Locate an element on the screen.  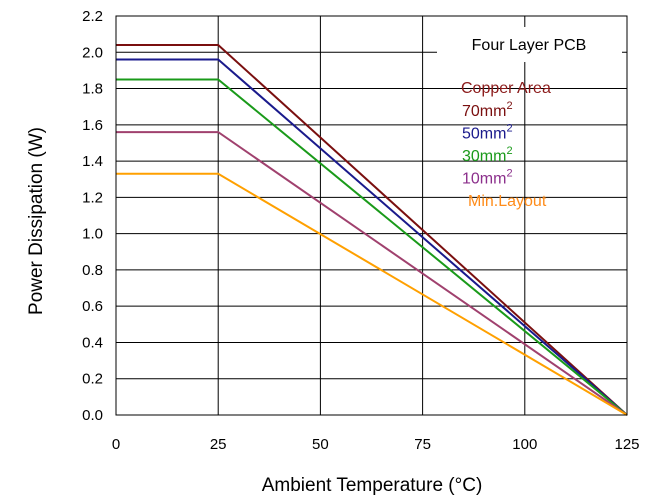
x-tick-labels: 0 25 50 75 100 125 is located at coordinates (376, 444).